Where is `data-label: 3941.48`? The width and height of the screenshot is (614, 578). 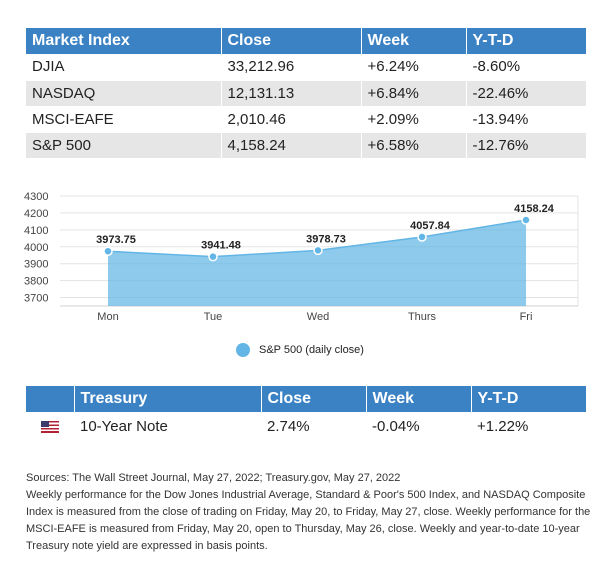
data-label: 3941.48 is located at coordinates (221, 246).